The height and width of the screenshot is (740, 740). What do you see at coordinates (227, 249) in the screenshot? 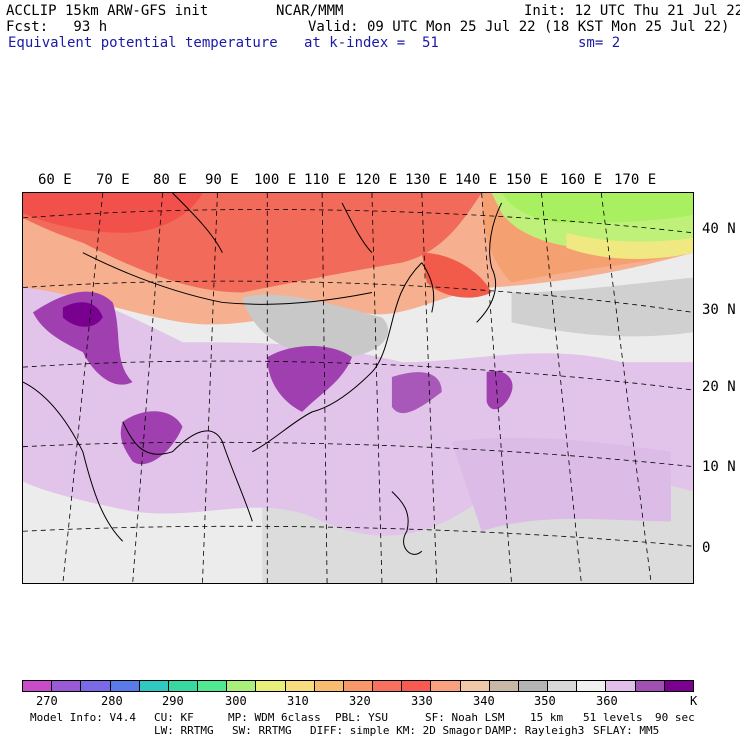
I see `border-lines` at bounding box center [227, 249].